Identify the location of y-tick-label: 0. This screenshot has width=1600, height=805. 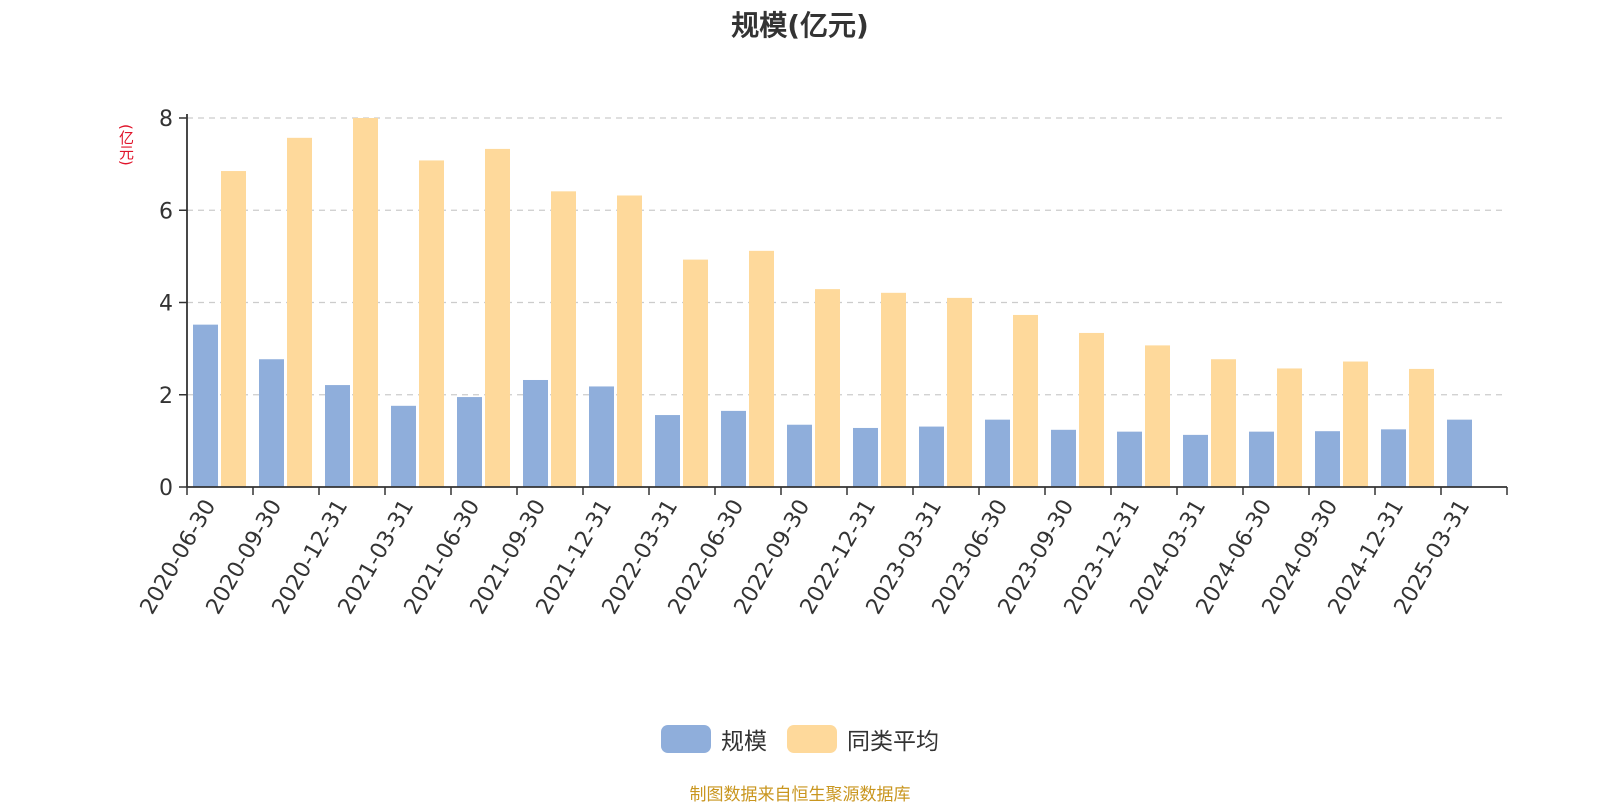
(166, 488).